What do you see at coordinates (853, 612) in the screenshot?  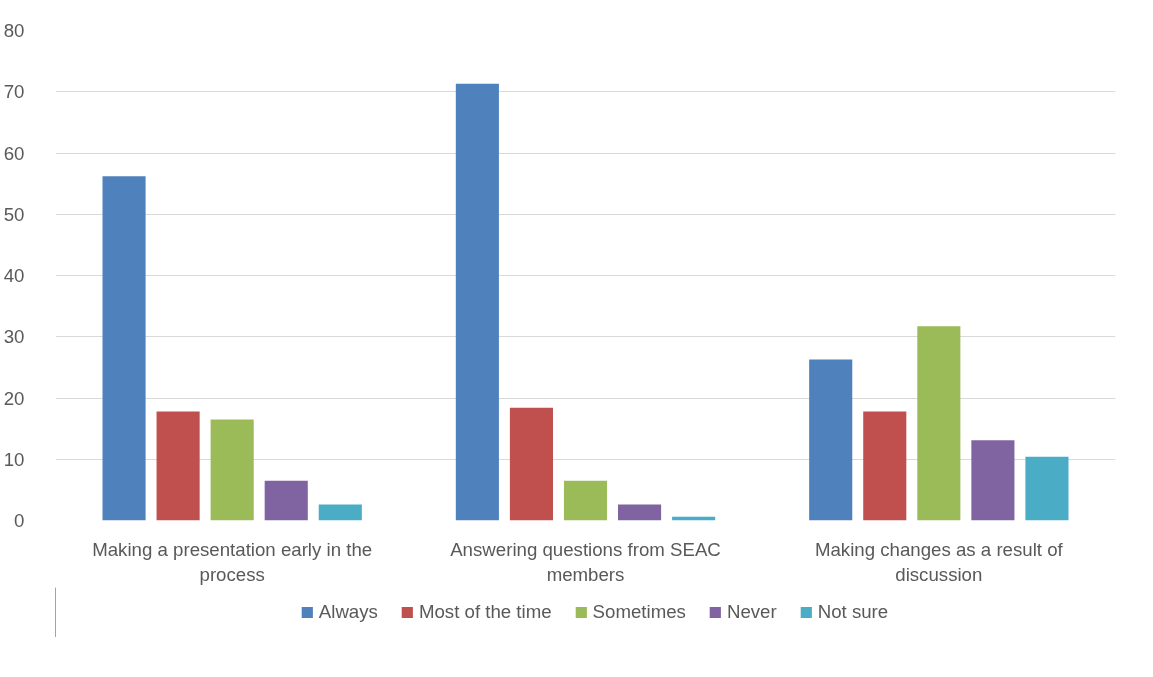 I see `legend-label: Not sure` at bounding box center [853, 612].